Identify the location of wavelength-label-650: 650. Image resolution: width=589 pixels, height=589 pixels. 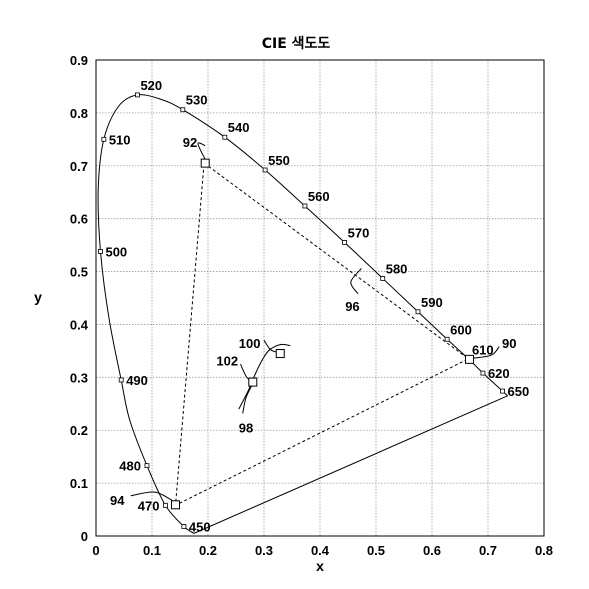
(519, 391).